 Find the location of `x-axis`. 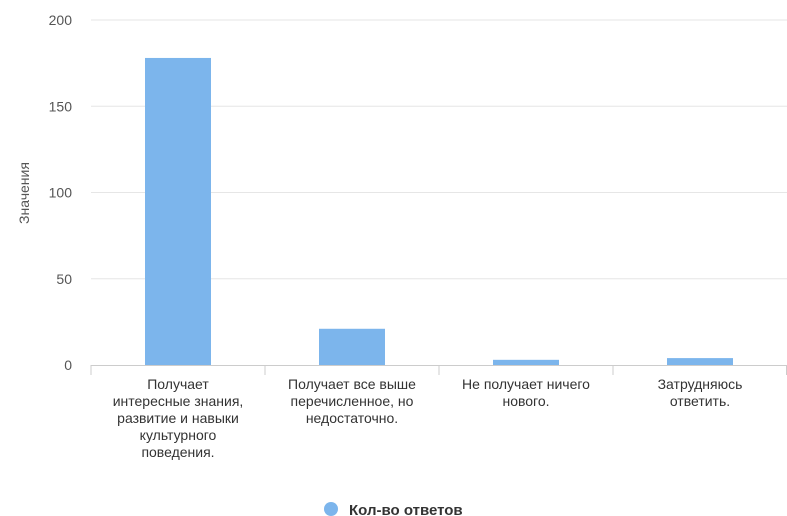

x-axis is located at coordinates (438, 370).